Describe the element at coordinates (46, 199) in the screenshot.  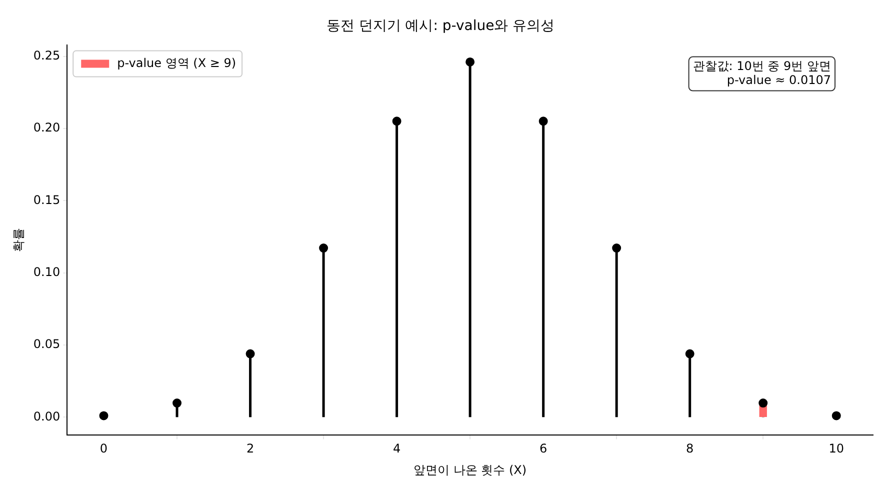
I see `y-tick-label: 0.15` at that location.